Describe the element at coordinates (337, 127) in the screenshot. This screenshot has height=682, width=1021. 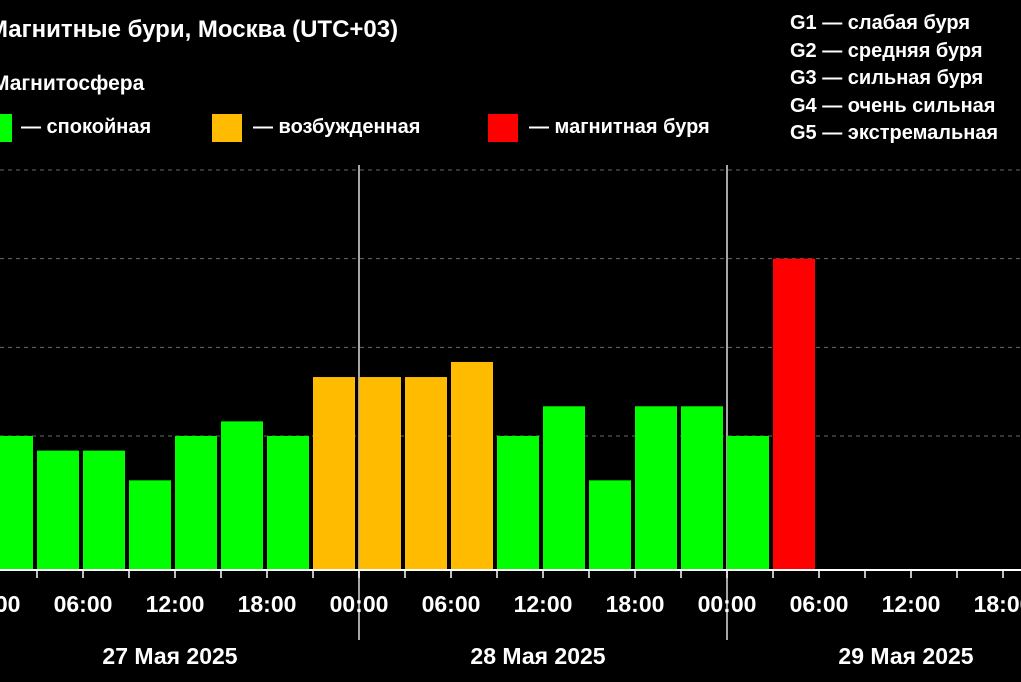
I see `legend-label-excited: — возбужденная` at that location.